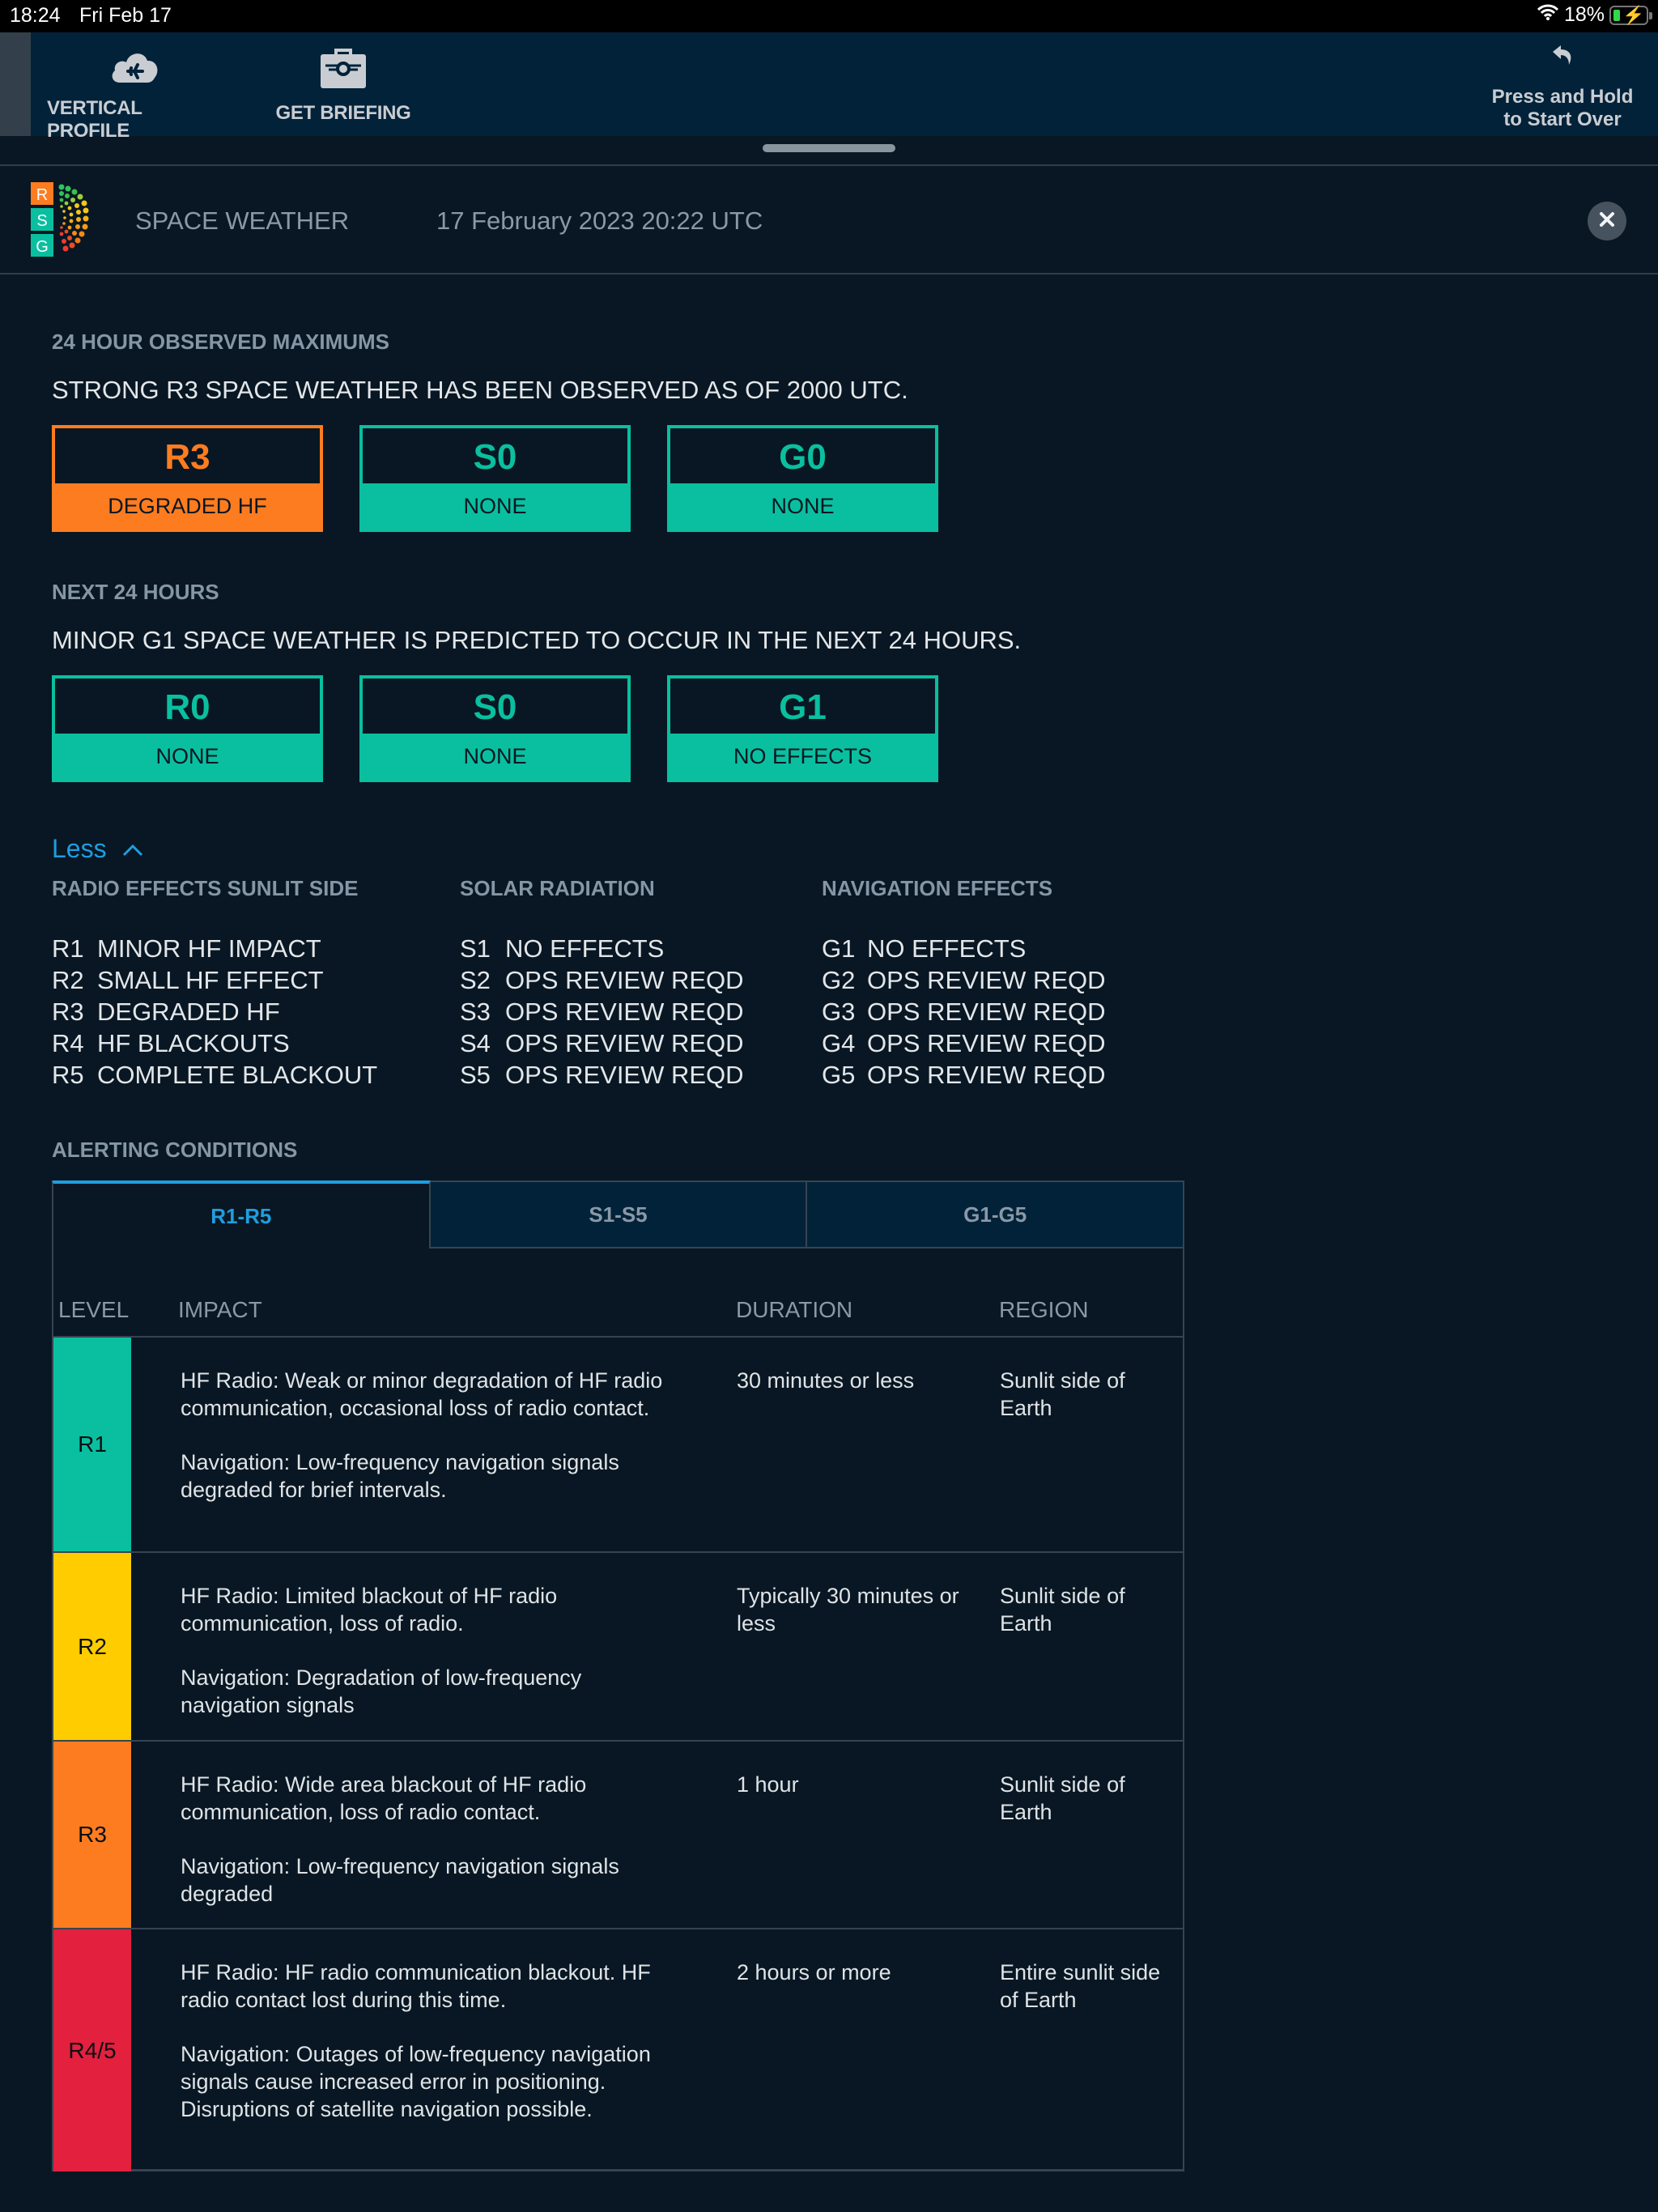 This screenshot has height=2212, width=1658. What do you see at coordinates (92, 2050) in the screenshot?
I see `level-badge: R4/5` at bounding box center [92, 2050].